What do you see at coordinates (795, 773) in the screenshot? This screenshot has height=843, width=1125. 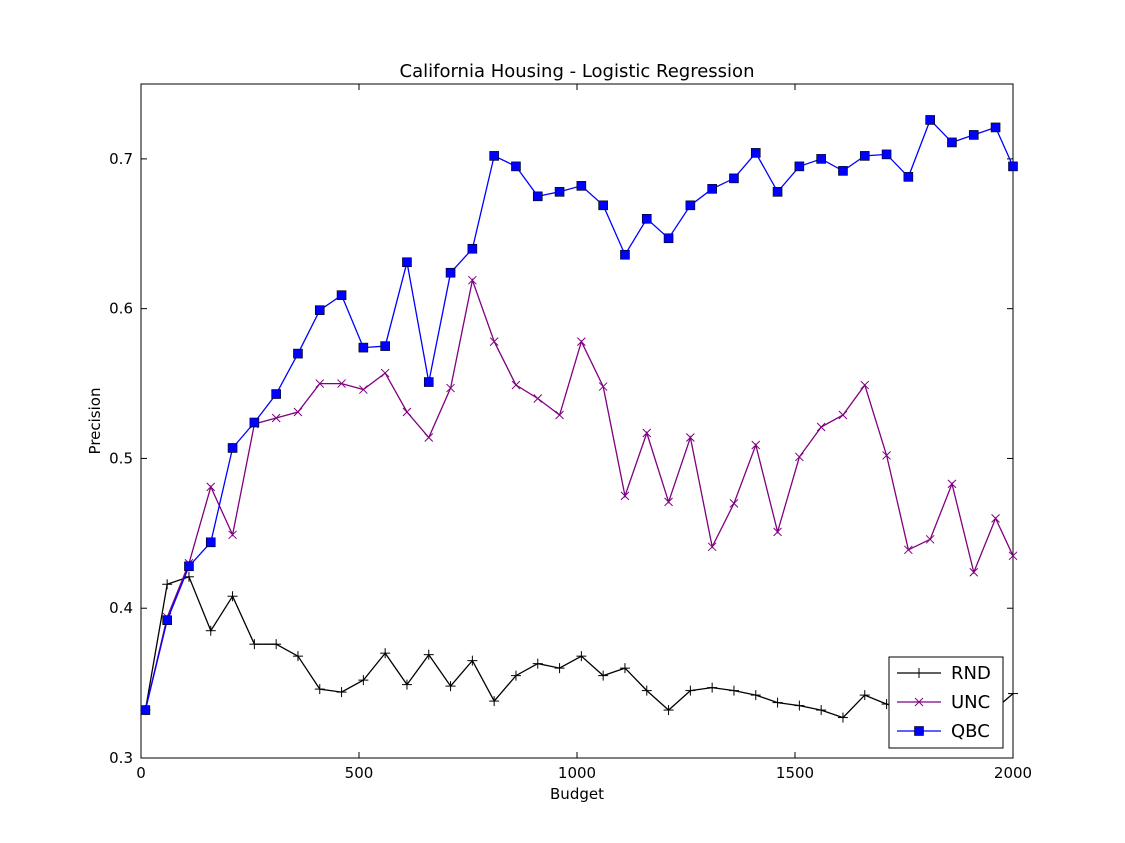 I see `x-tick-label: 1500` at bounding box center [795, 773].